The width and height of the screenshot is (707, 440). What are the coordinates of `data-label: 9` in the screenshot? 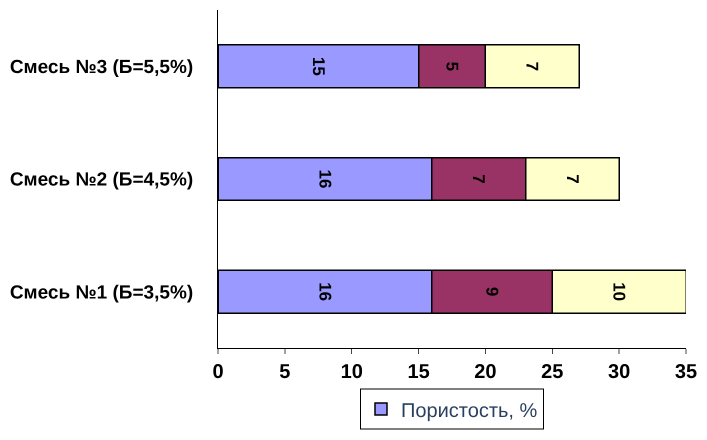 It's located at (492, 291).